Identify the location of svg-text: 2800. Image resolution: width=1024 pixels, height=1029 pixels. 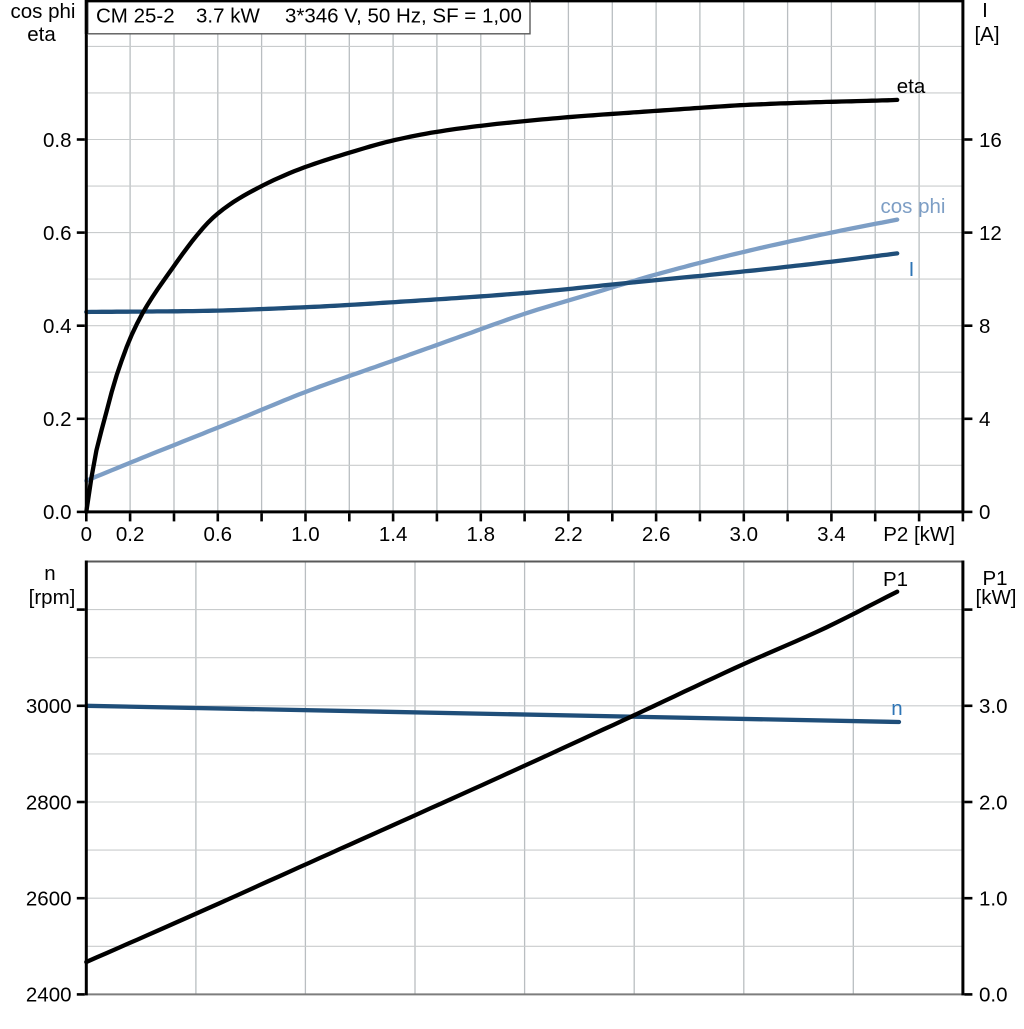
(49, 802).